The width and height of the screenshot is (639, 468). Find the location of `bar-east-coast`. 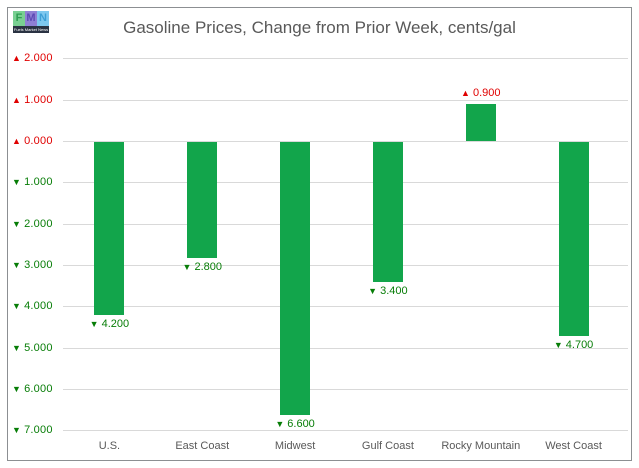

bar-east-coast is located at coordinates (202, 200).